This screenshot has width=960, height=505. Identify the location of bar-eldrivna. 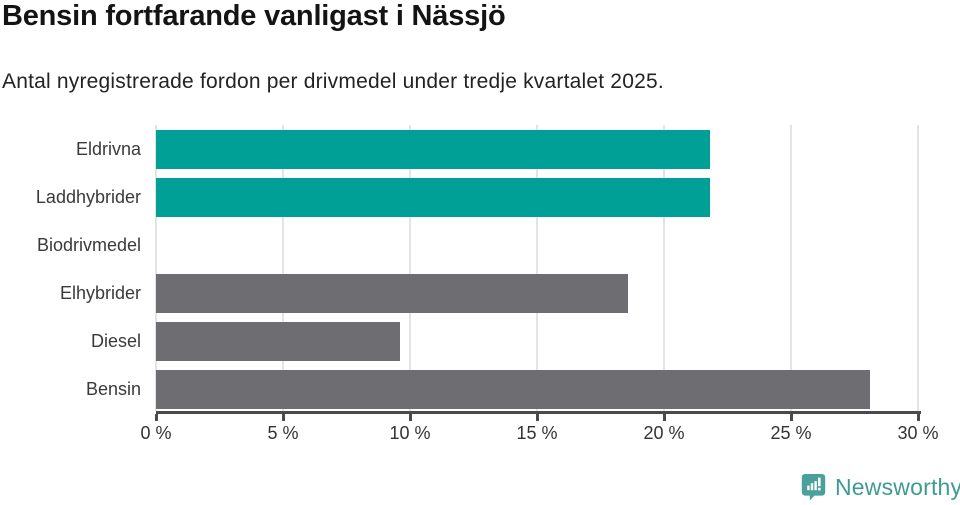
(433, 149).